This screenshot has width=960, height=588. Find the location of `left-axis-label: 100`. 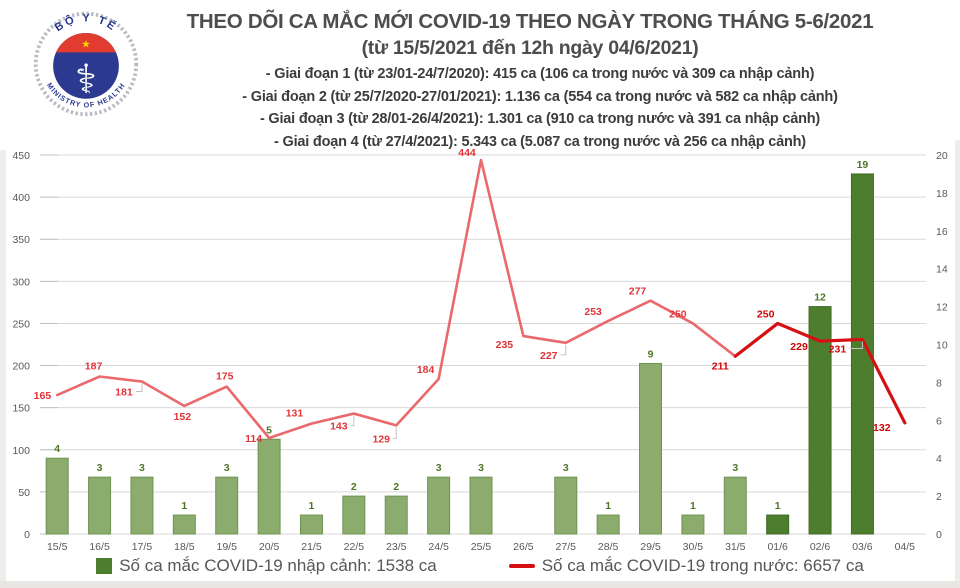

left-axis-label: 100 is located at coordinates (21, 451).